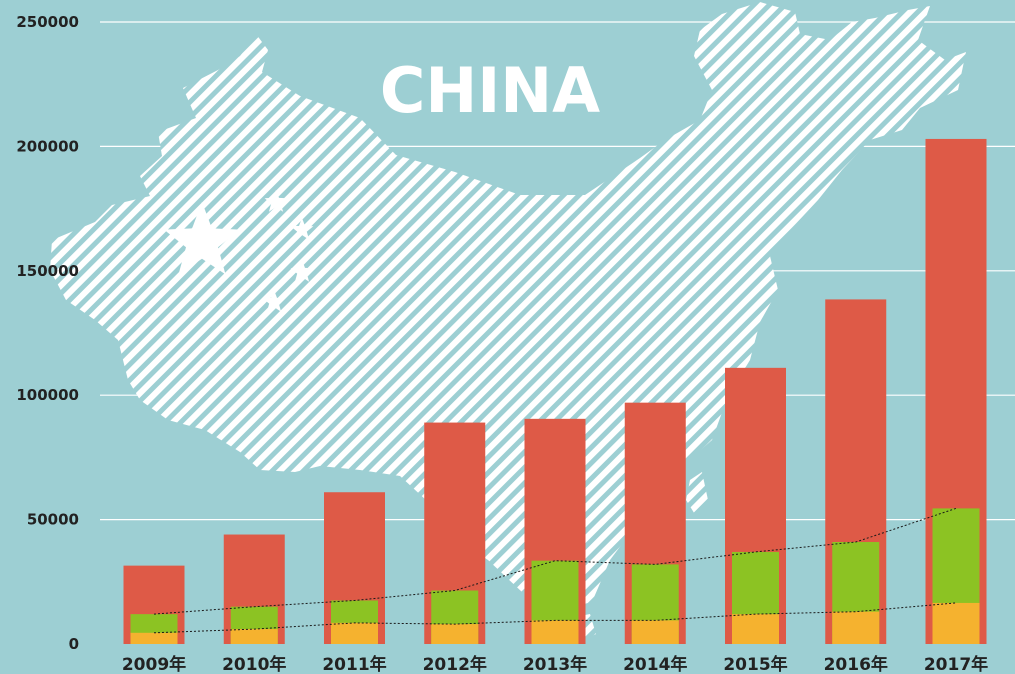 This screenshot has width=1015, height=674. What do you see at coordinates (47, 146) in the screenshot?
I see `y-tick-label: 200000` at bounding box center [47, 146].